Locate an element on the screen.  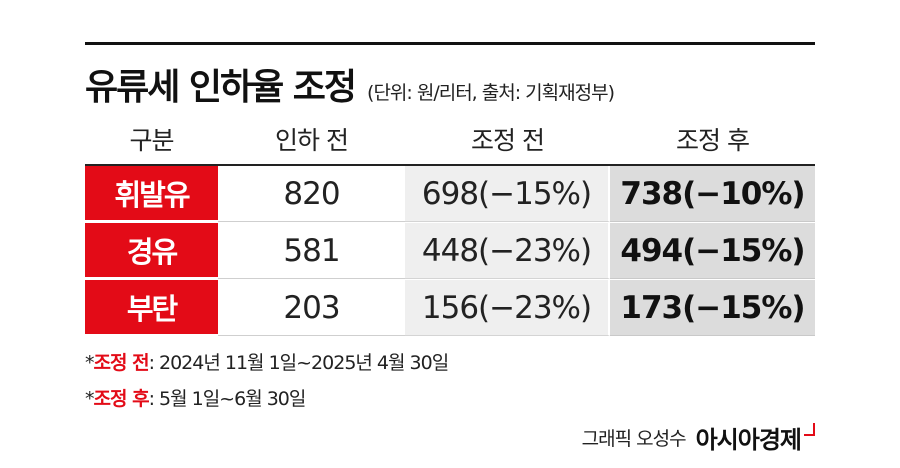
table-header: 구분 인하 전 조정 전 조정 후 is located at coordinates (450, 140).